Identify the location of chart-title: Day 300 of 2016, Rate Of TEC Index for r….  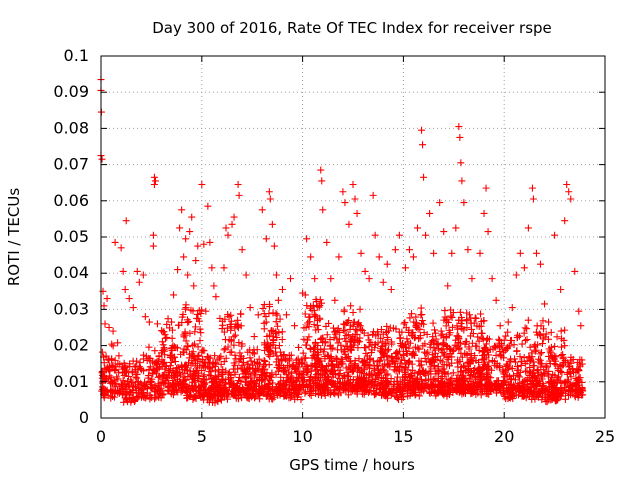
(352, 28).